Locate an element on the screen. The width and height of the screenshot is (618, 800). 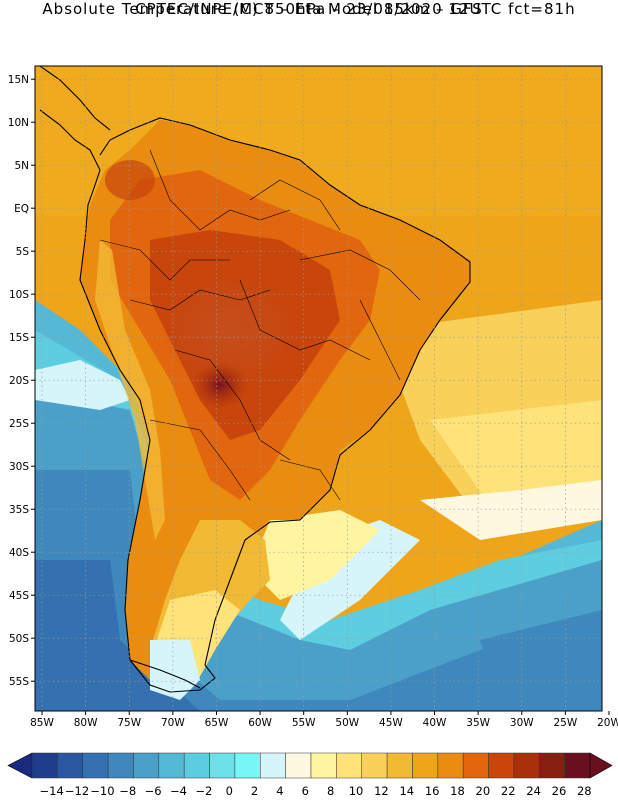
chart-title-line1: CPTEC/INPE/MCT – Eta Model 15km – GFS is located at coordinates (309, 9).